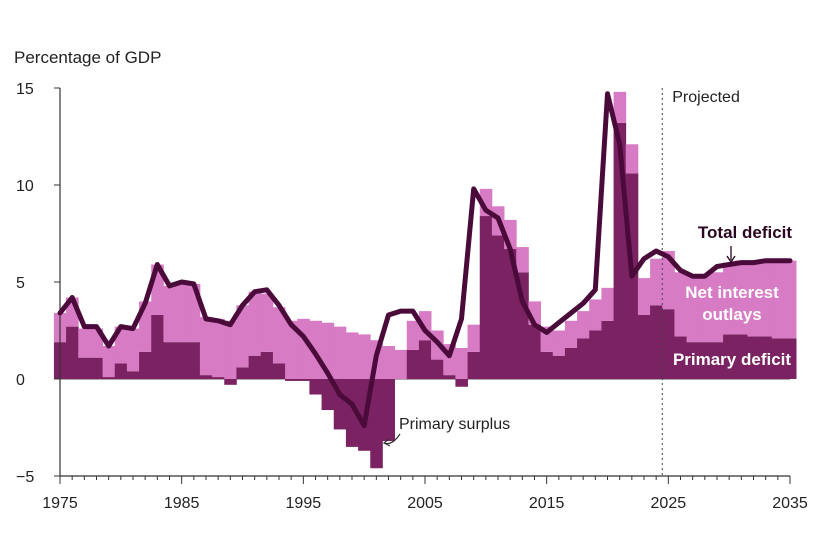  Describe the element at coordinates (454, 424) in the screenshot. I see `primary-surplus-label: Primary surplus` at that location.